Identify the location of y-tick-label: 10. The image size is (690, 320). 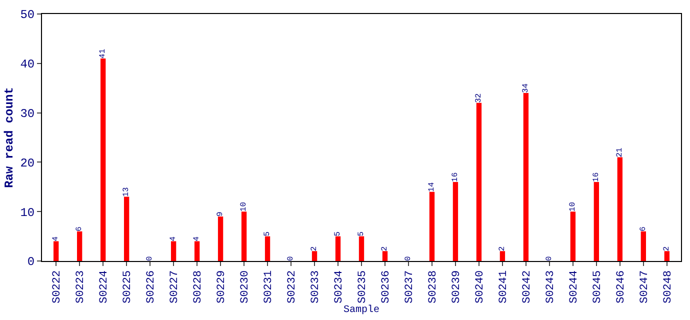
(27, 213).